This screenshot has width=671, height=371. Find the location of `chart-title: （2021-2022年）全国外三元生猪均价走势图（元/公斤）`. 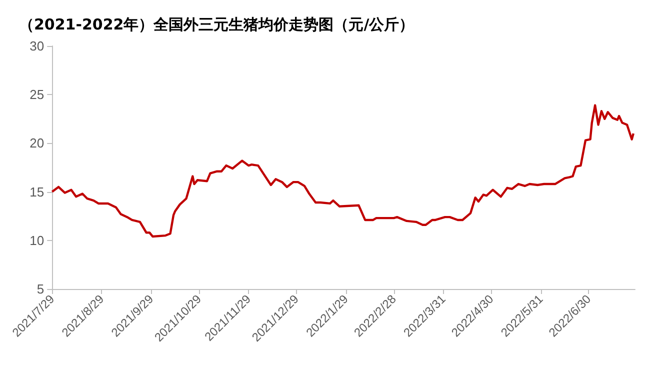

chart-title: （2021-2022年）全国外三元生猪均价走势图（元/公斤） is located at coordinates (216, 25).